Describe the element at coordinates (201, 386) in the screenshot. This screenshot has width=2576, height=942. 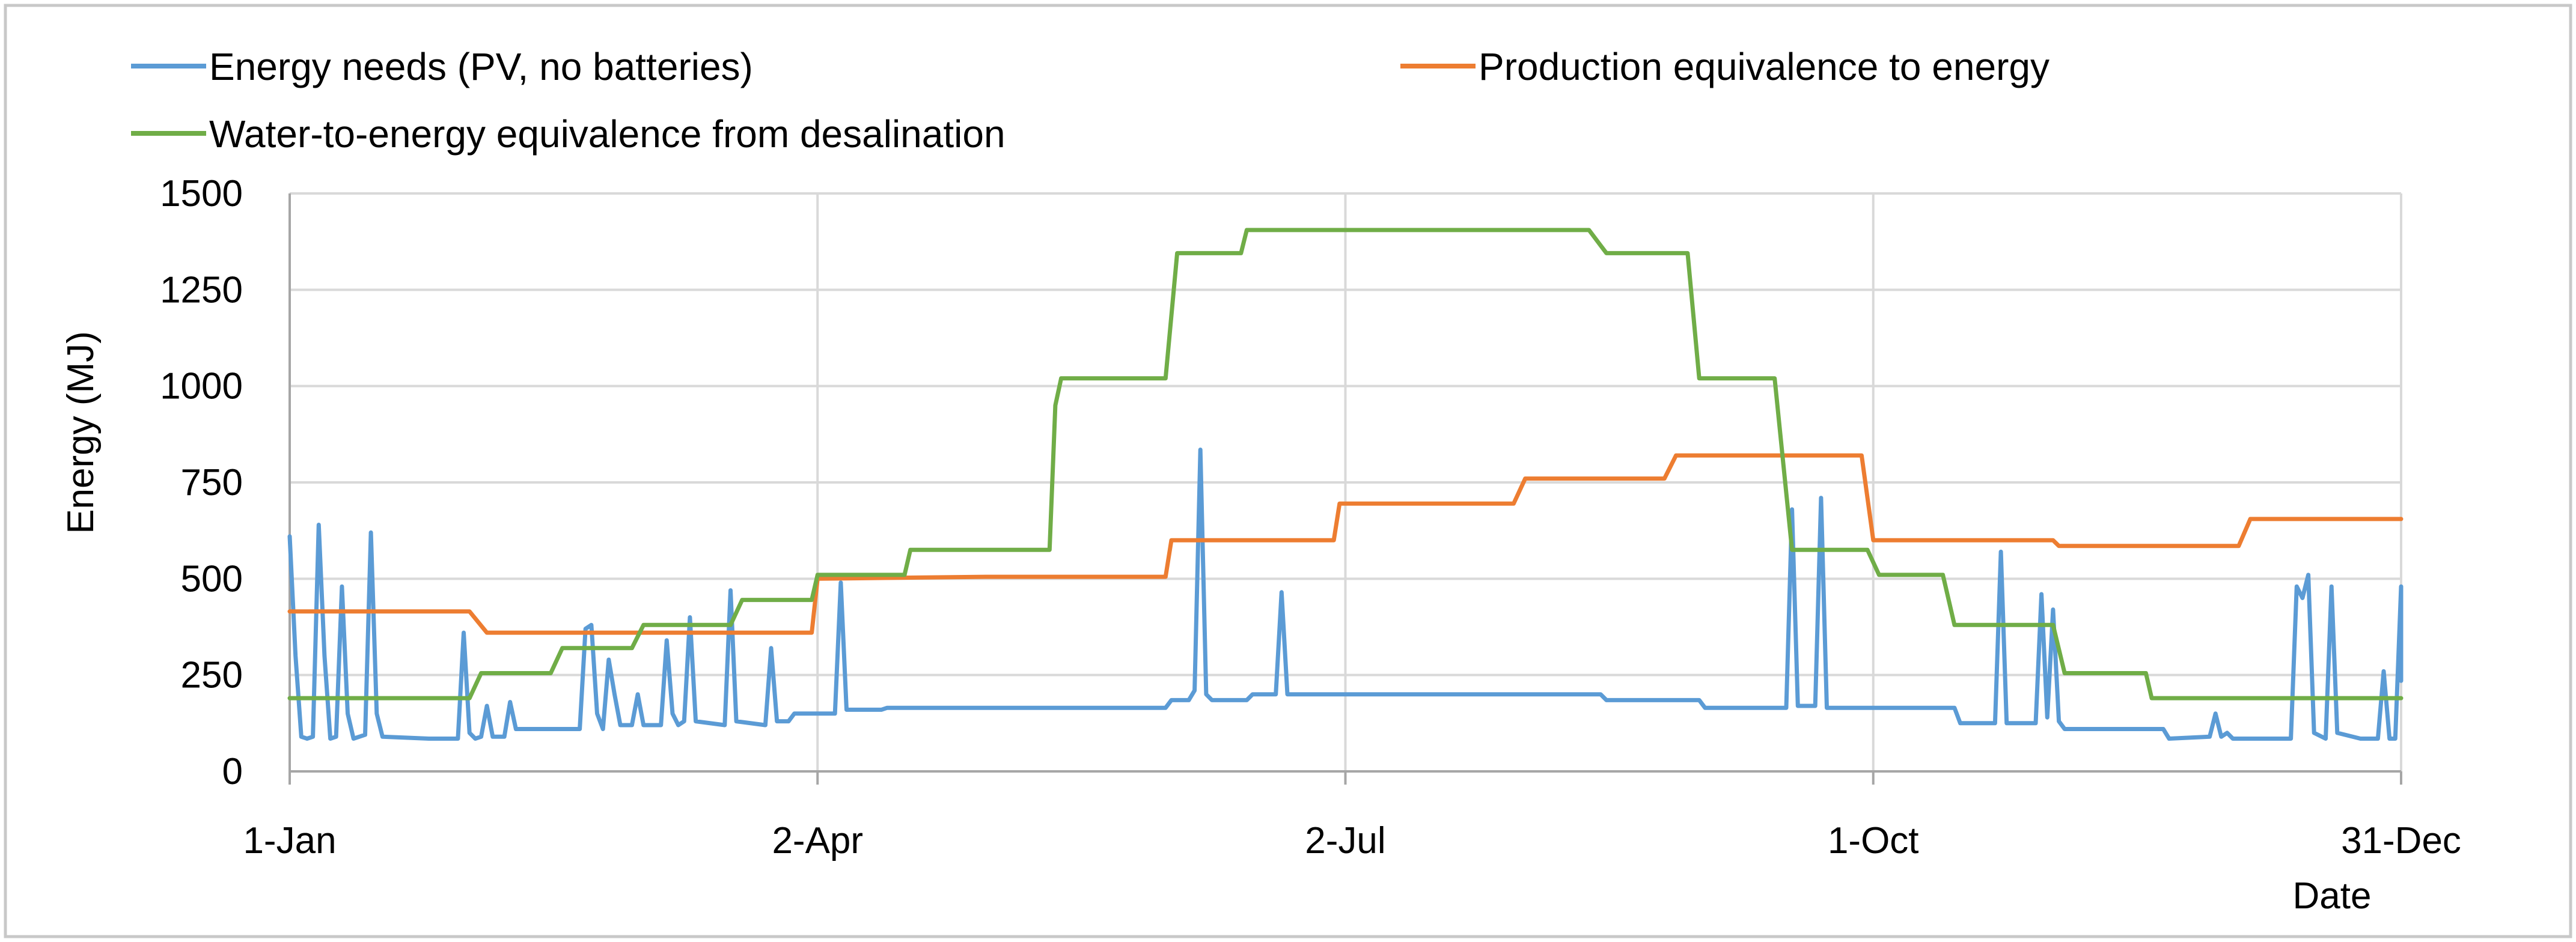
I see `y-tick-label: 1000` at that location.